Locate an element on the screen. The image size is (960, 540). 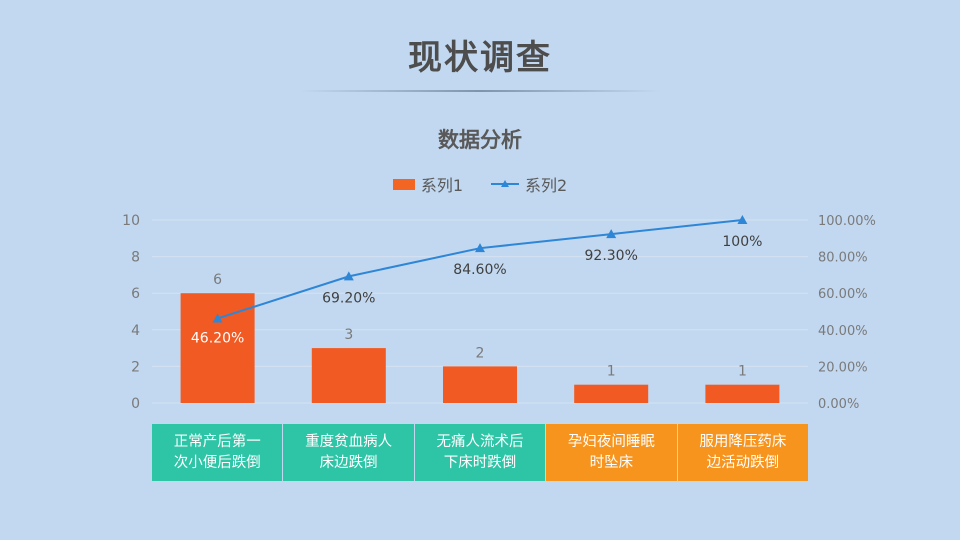
line-value-label: 84.60% is located at coordinates (479, 270).